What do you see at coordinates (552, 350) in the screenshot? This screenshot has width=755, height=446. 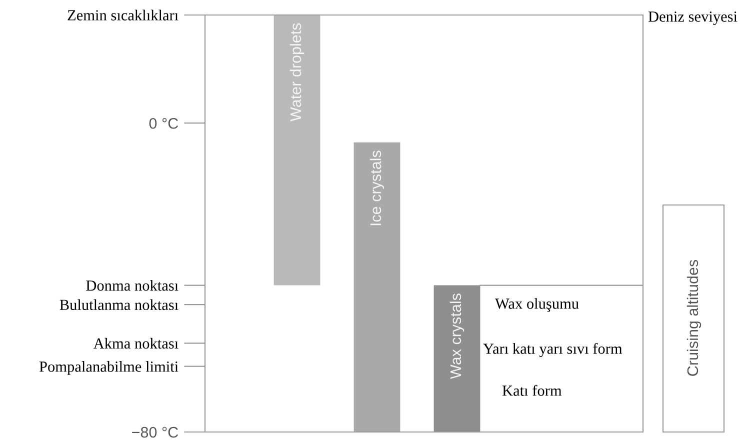 I see `annotation: Yarı katı yarı sıvı form` at bounding box center [552, 350].